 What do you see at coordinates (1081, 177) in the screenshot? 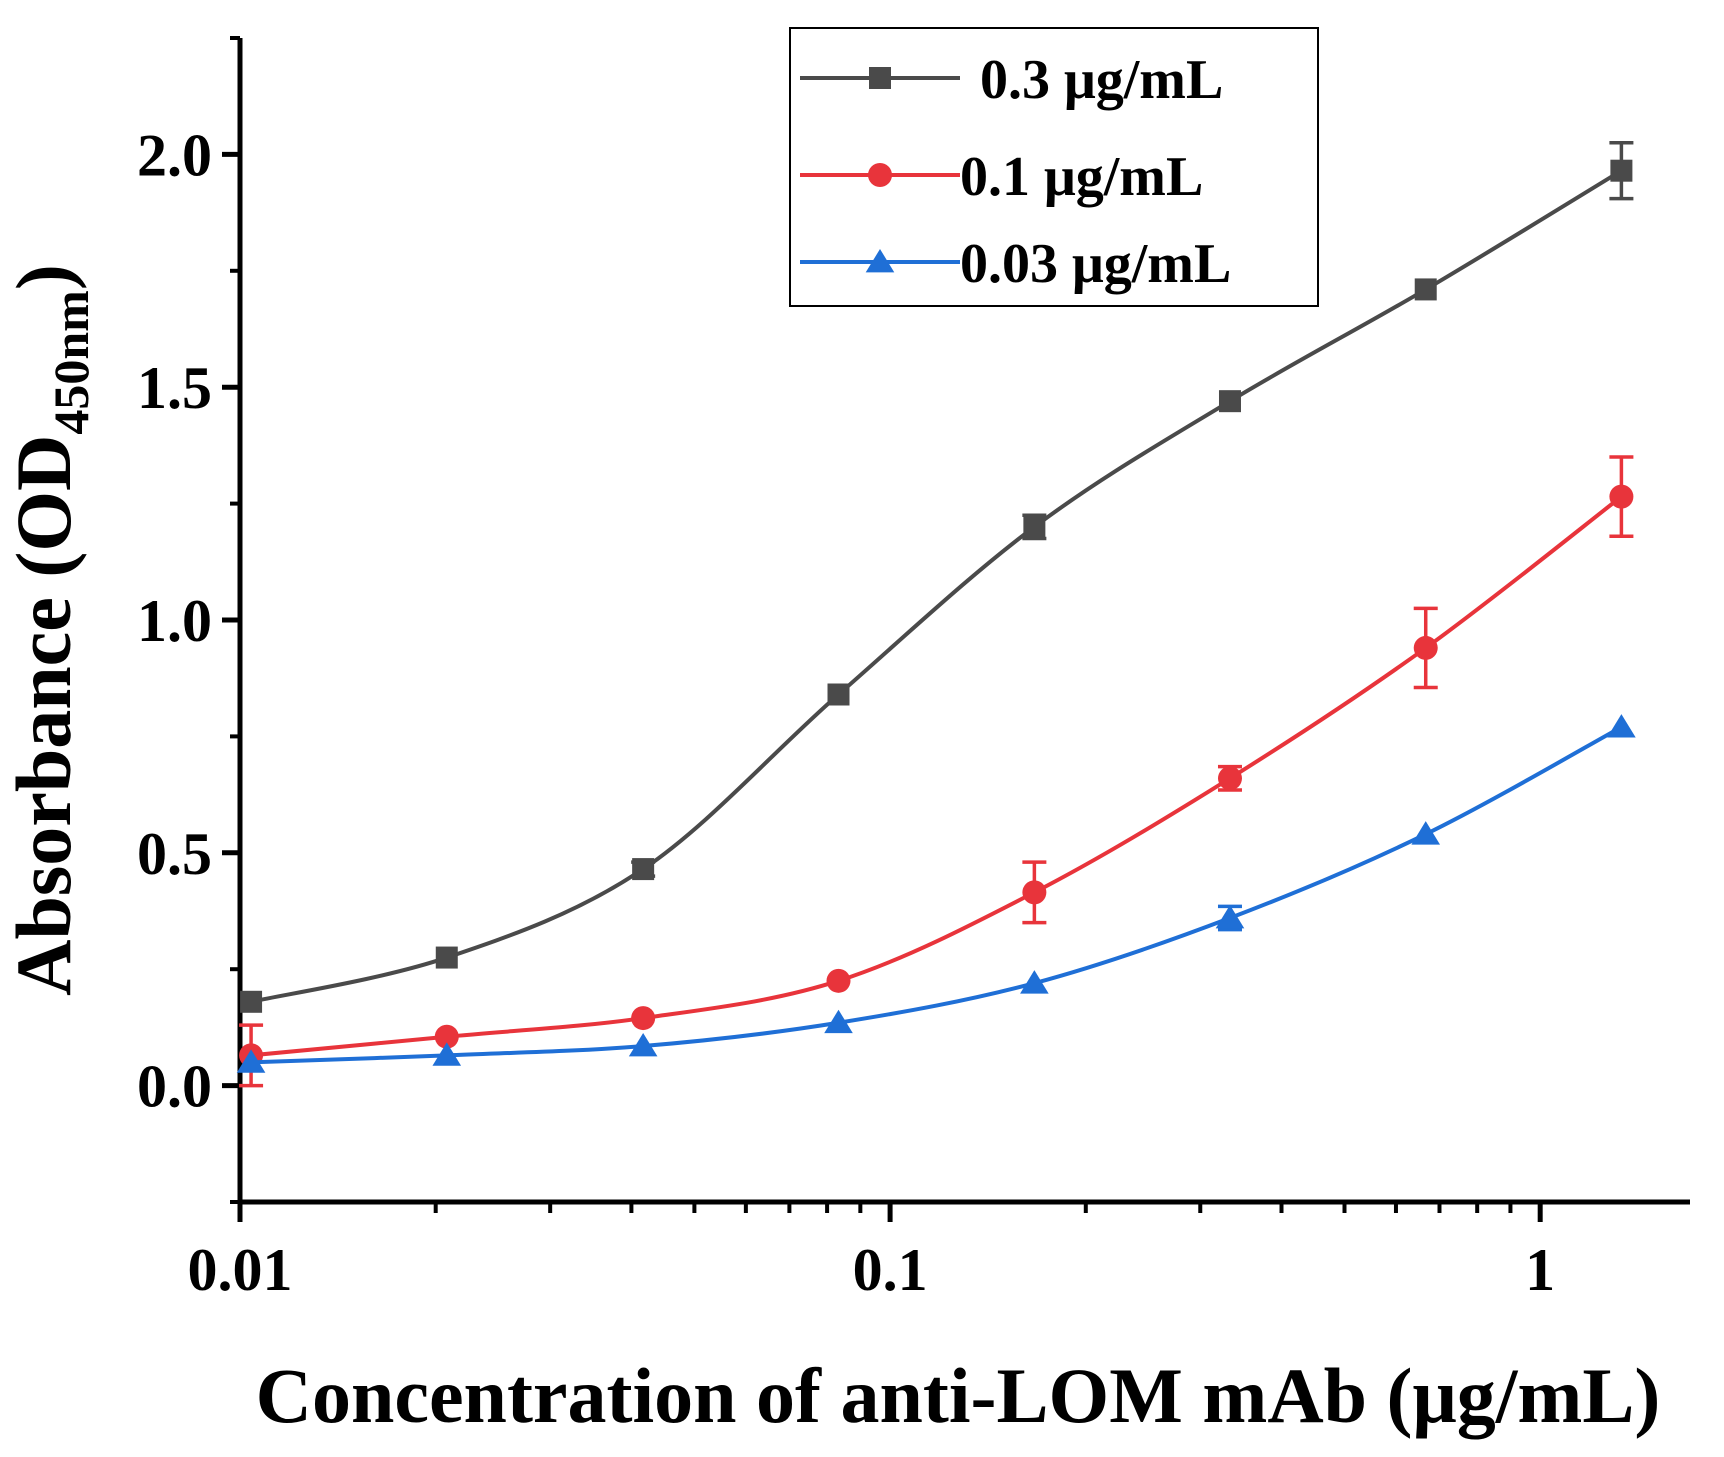
I see `legend-label-1: 0.1 μg/mL` at bounding box center [1081, 177].